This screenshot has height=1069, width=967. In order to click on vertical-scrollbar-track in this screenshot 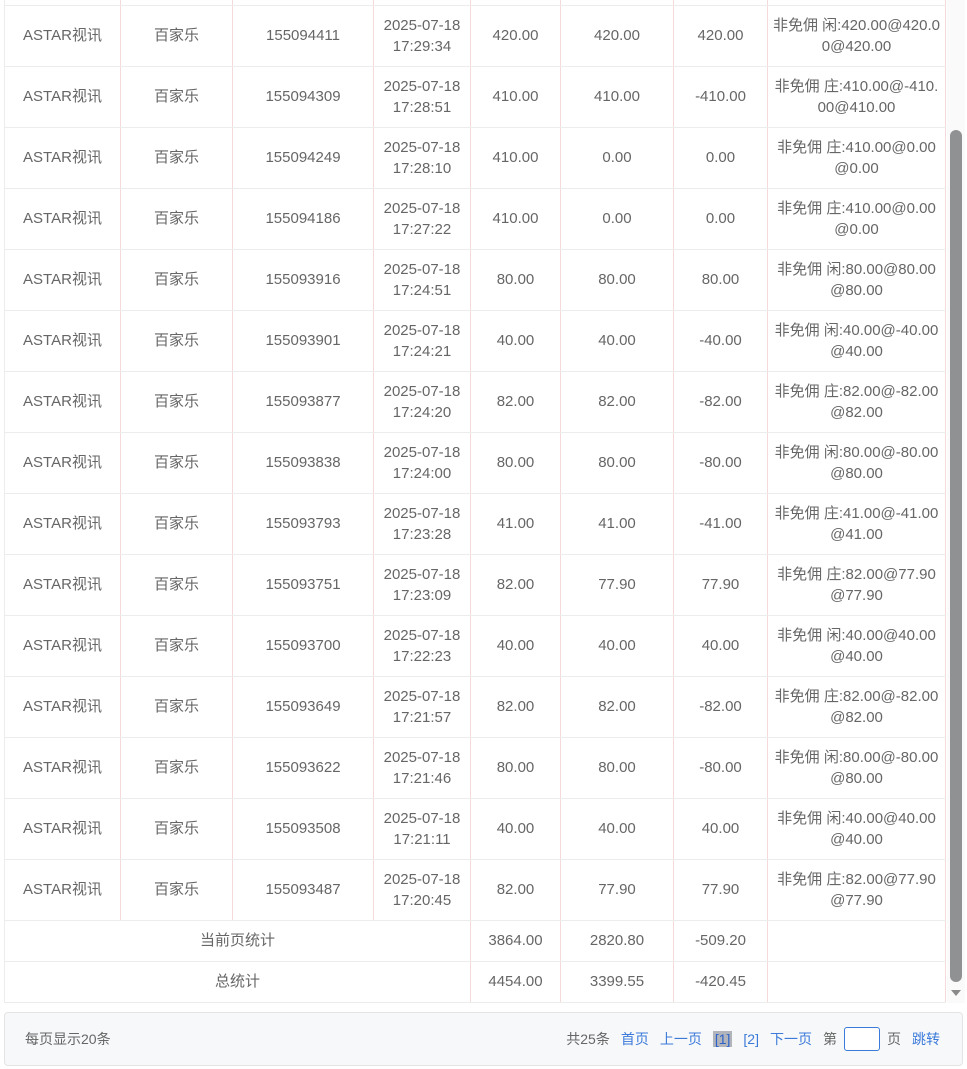, I will do `click(956, 501)`.